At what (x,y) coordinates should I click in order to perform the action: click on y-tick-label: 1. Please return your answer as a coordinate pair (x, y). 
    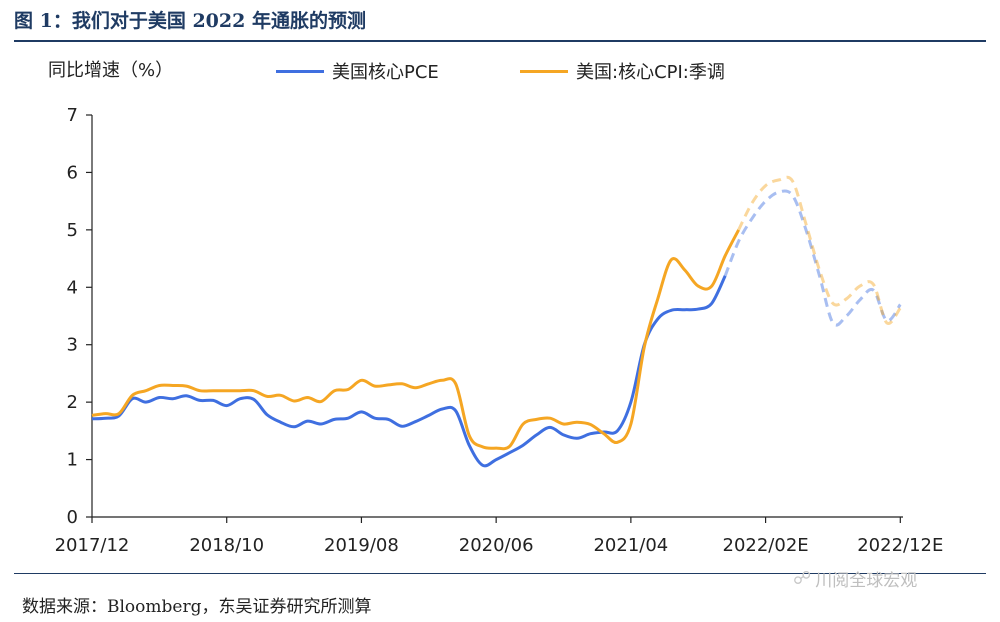
    Looking at the image, I should click on (72, 460).